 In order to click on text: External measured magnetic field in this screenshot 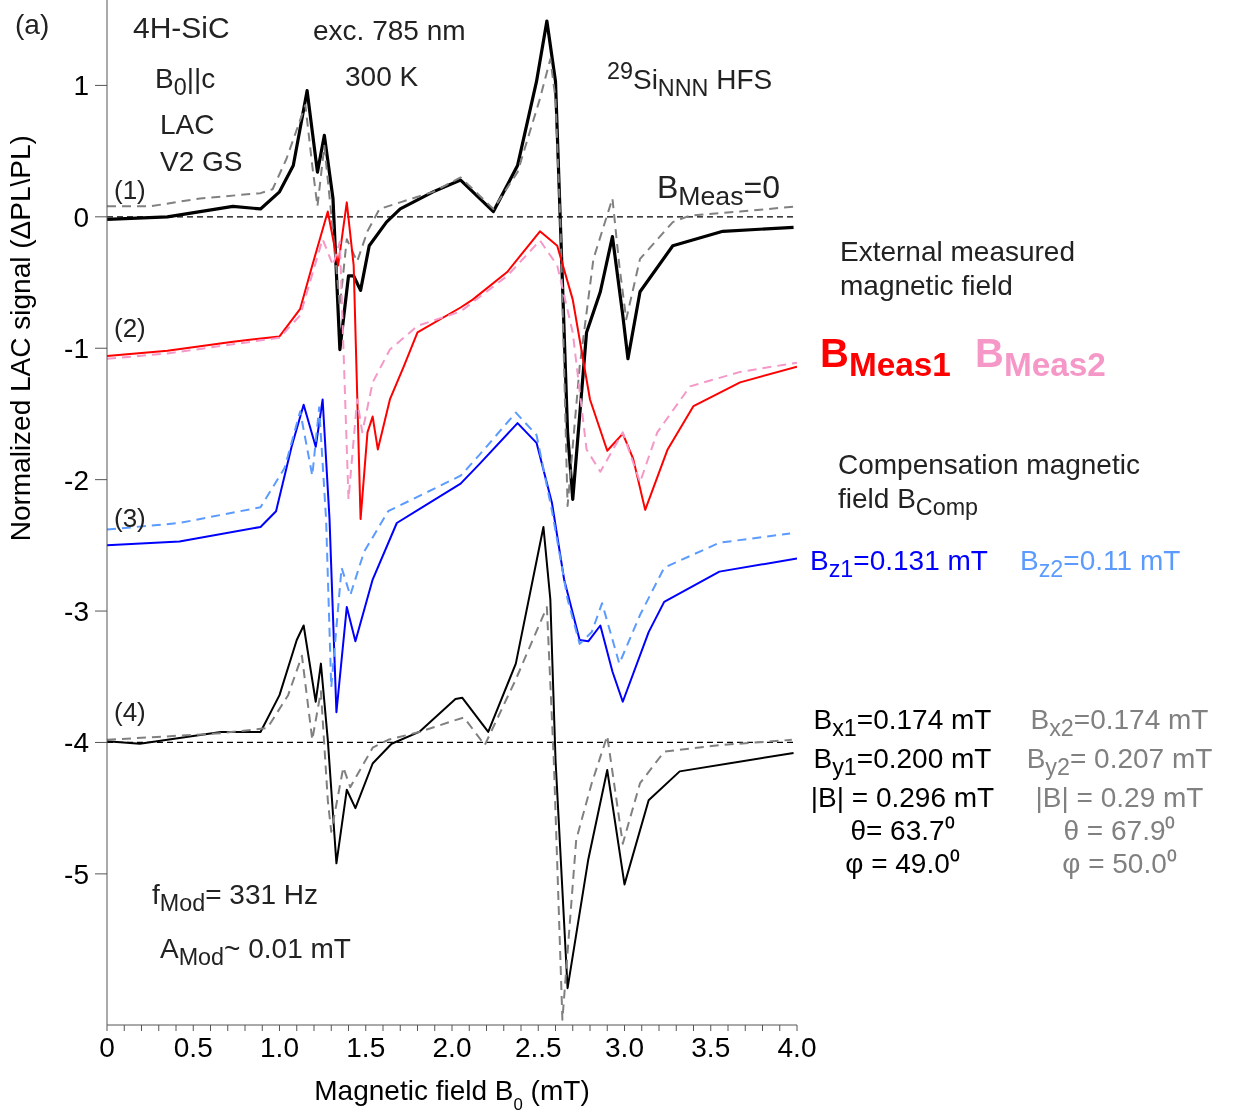, I will do `click(958, 269)`.